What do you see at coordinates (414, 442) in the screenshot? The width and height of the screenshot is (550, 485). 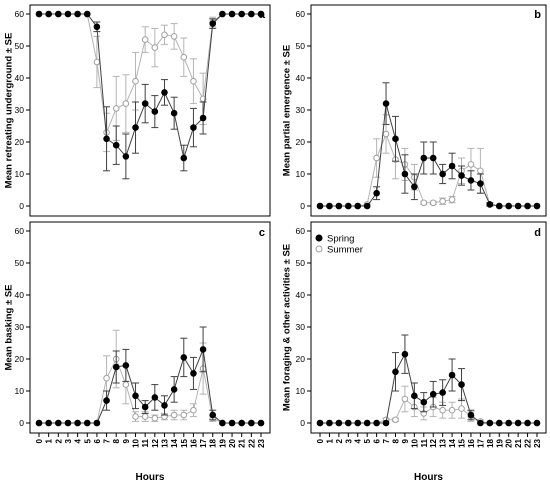 I see `x-tick-label: 10` at bounding box center [414, 442].